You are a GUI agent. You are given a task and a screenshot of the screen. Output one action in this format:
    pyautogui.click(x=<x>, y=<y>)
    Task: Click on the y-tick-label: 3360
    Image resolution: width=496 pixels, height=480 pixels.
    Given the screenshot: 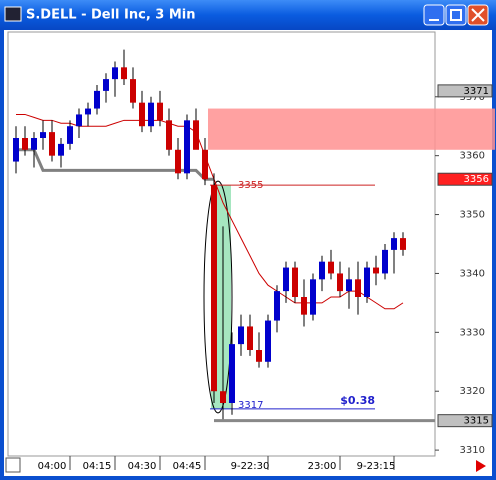 What is the action you would take?
    pyautogui.click(x=472, y=156)
    